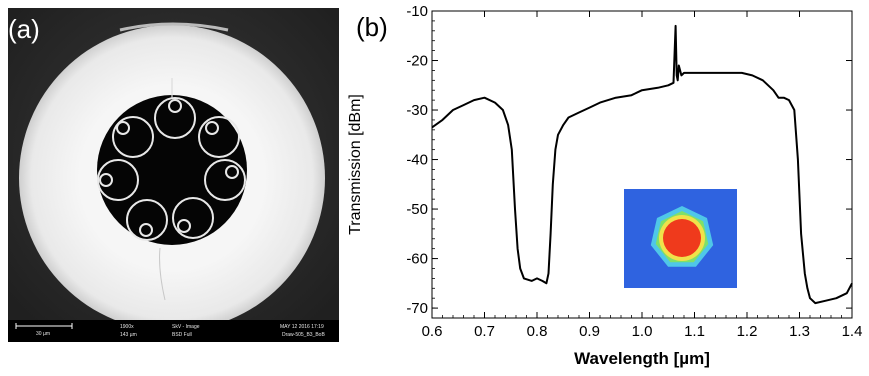  Describe the element at coordinates (355, 164) in the screenshot. I see `y-axis-label: Transmission [dBm]` at that location.